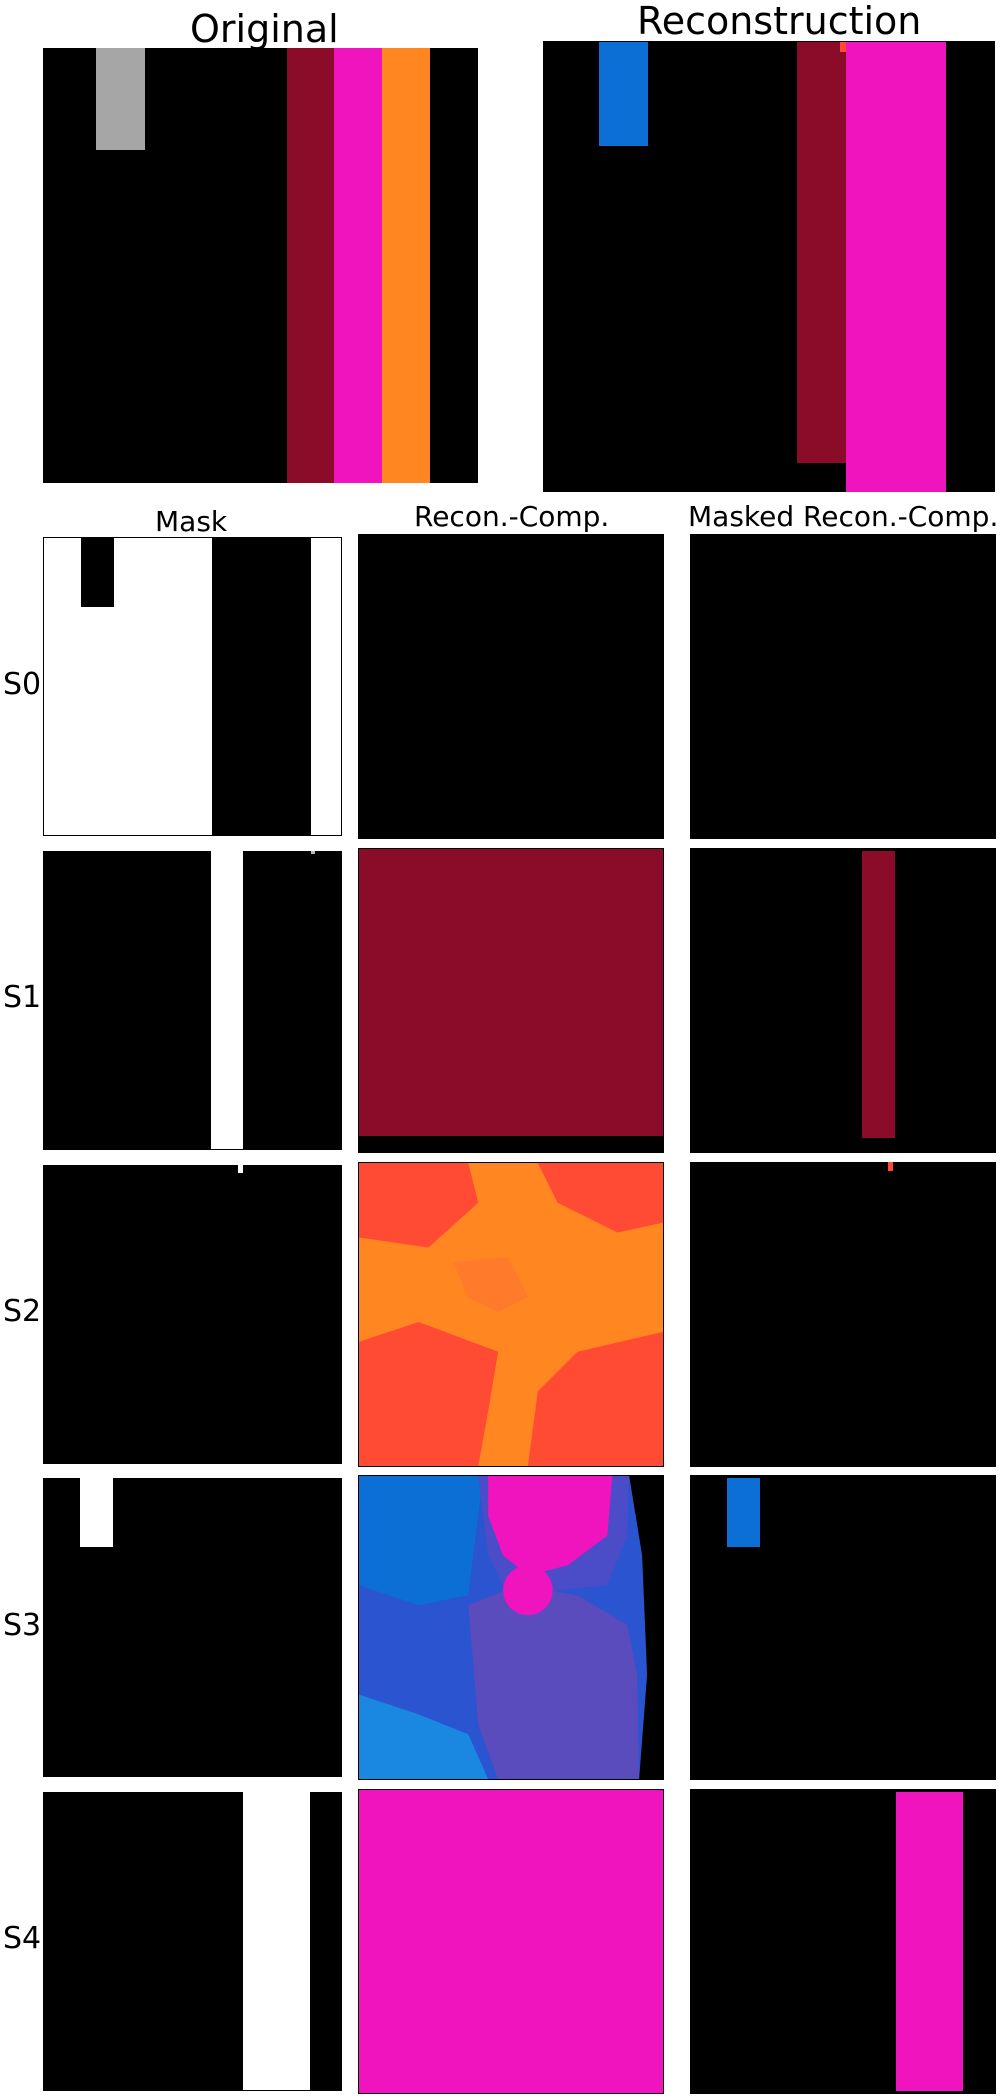  I want to click on original-orange-stripe, so click(406, 265).